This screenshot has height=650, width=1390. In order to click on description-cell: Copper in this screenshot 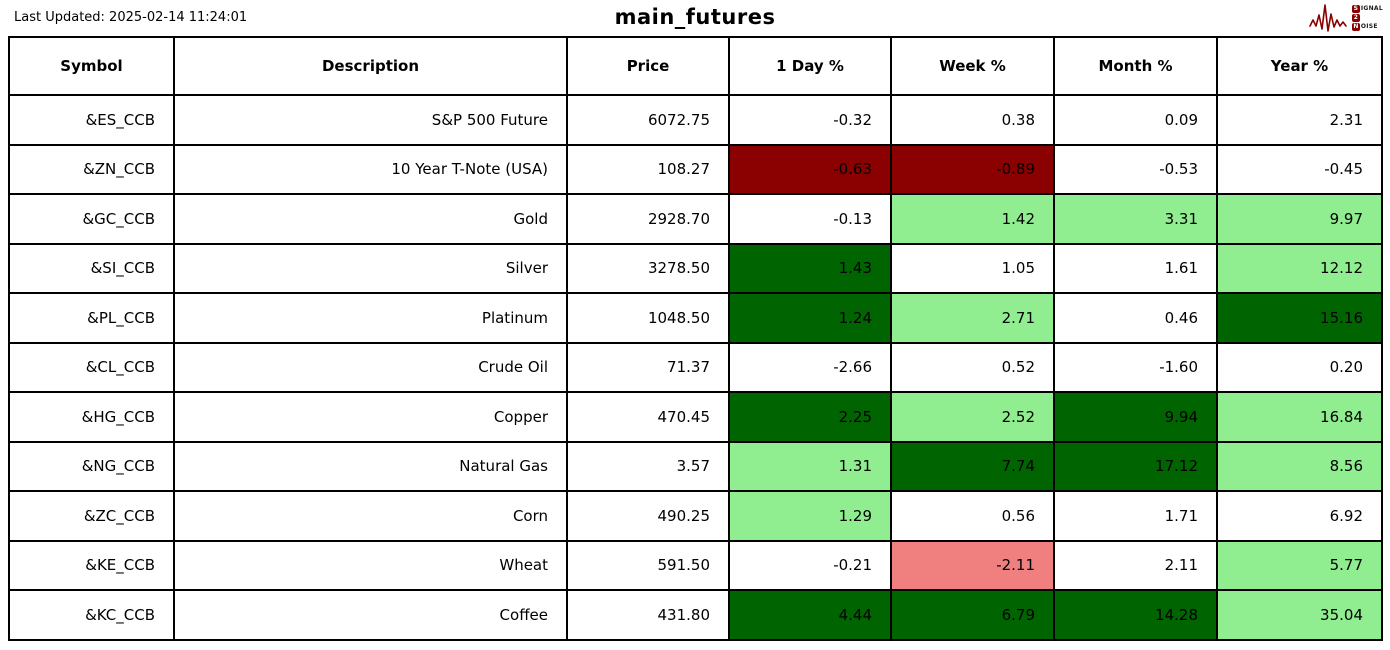, I will do `click(370, 417)`.